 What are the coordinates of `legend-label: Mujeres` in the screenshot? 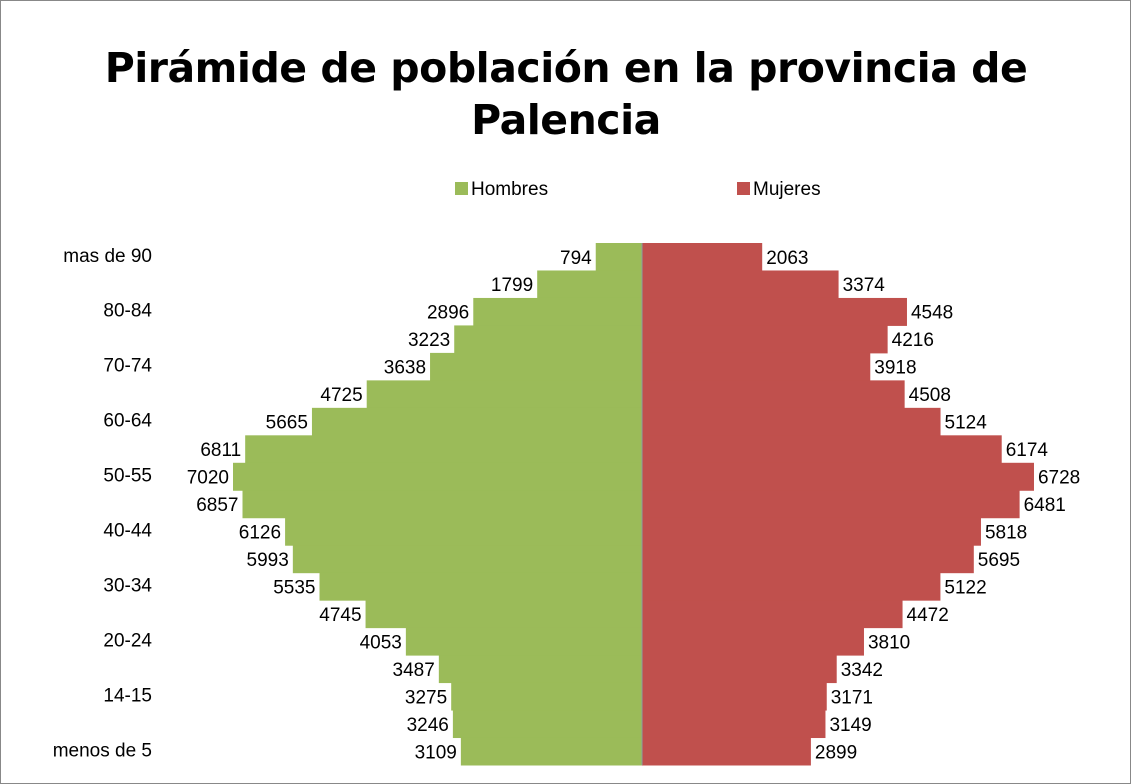 It's located at (787, 189).